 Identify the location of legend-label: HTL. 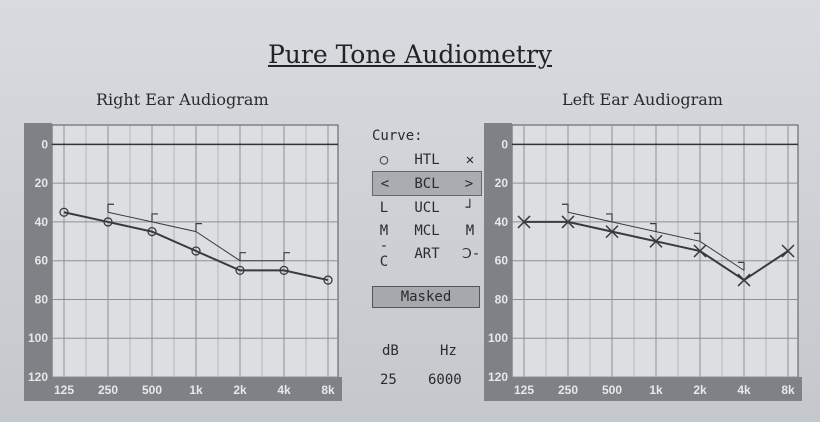
(427, 159).